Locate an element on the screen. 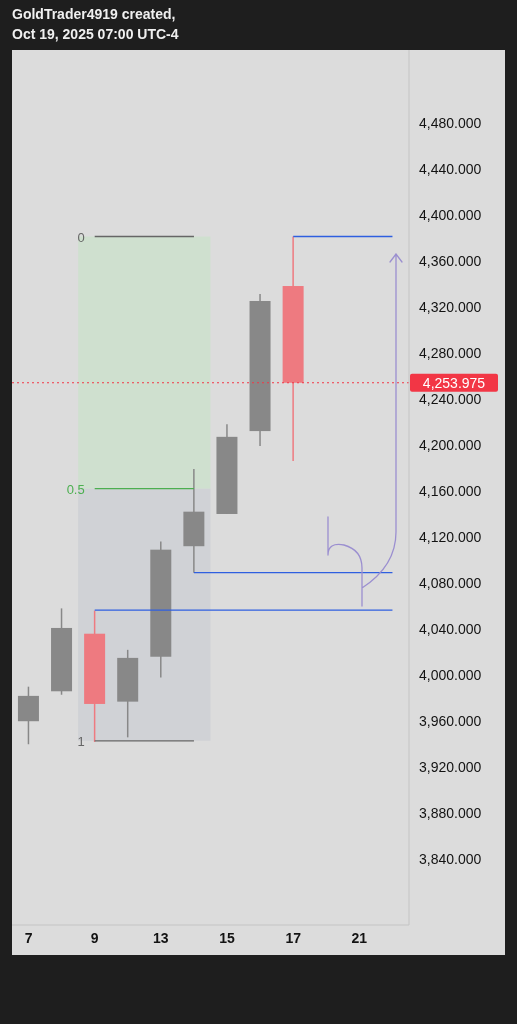  y-tick-label: 4,440.000 is located at coordinates (450, 168).